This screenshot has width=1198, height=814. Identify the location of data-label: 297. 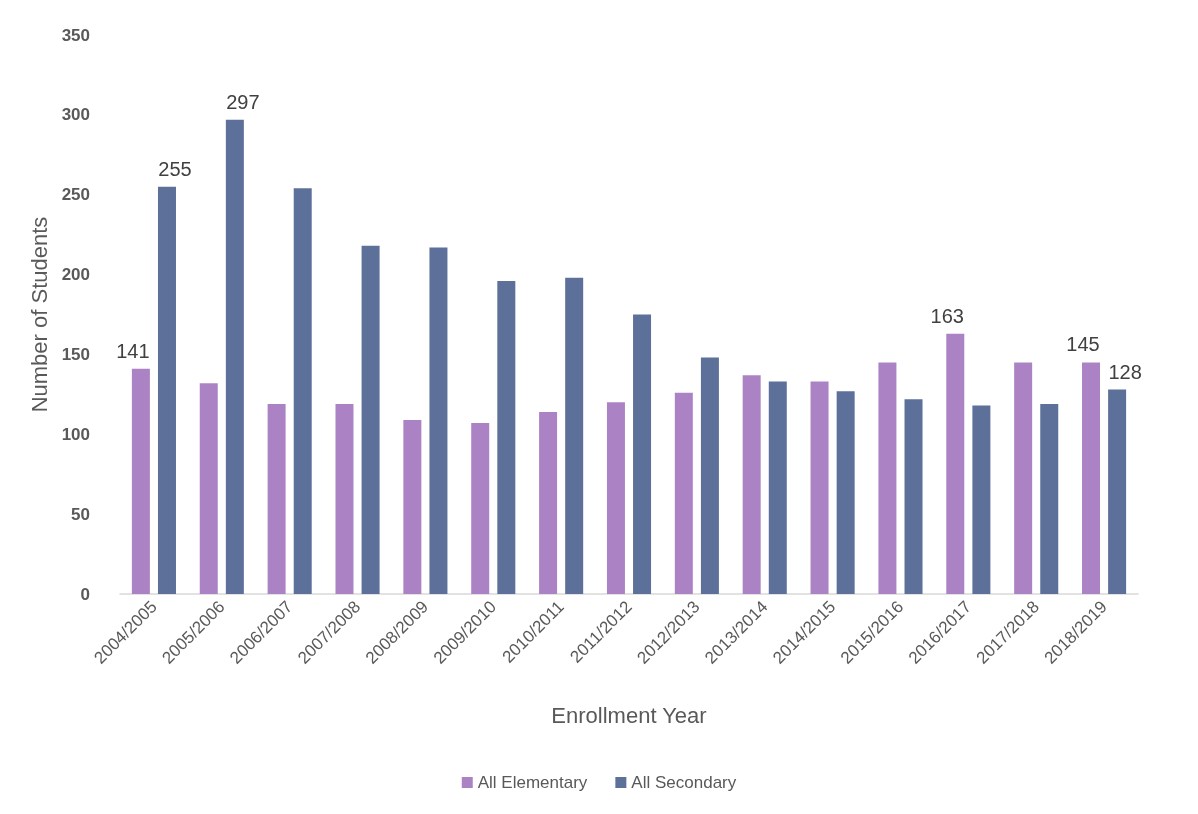
(243, 101).